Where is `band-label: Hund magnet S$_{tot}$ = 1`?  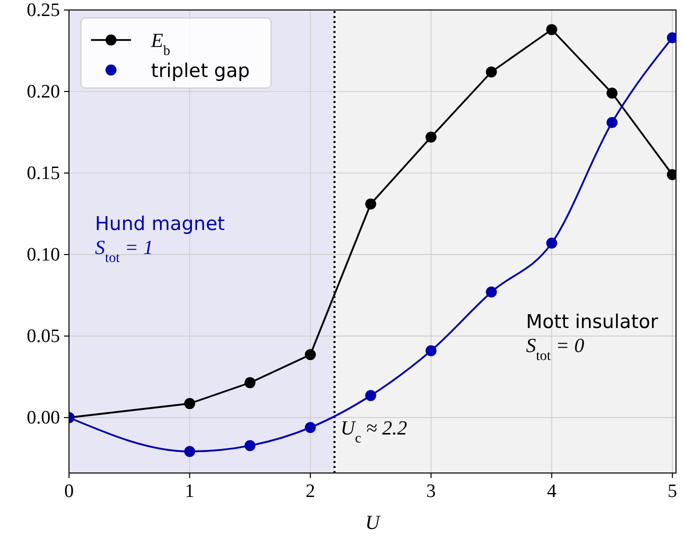
band-label: Hund magnet S$_{tot}$ = 1 is located at coordinates (160, 239).